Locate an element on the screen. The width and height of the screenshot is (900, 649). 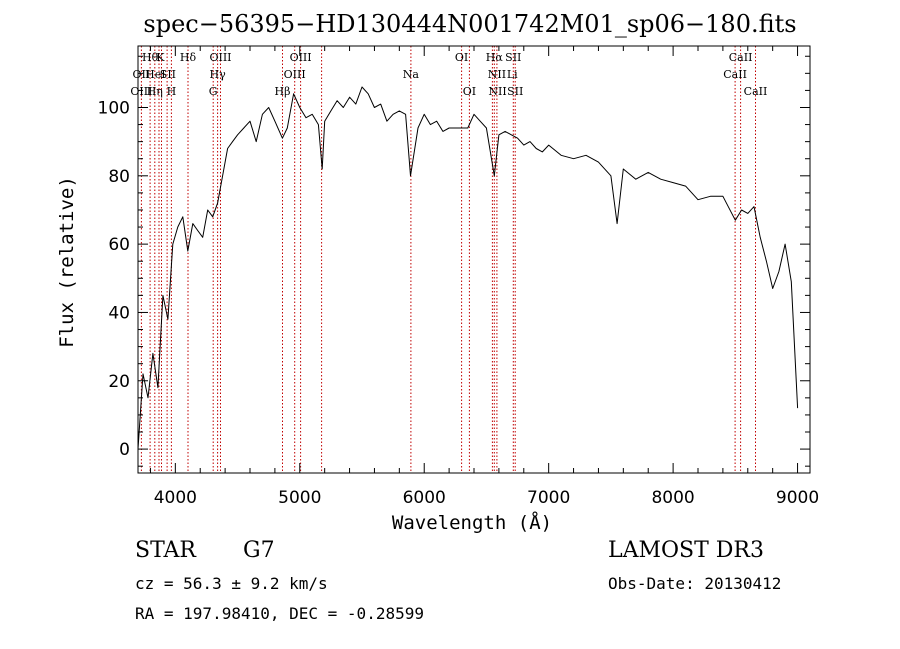
x-tick-label-5000: 5000 is located at coordinates (299, 498).